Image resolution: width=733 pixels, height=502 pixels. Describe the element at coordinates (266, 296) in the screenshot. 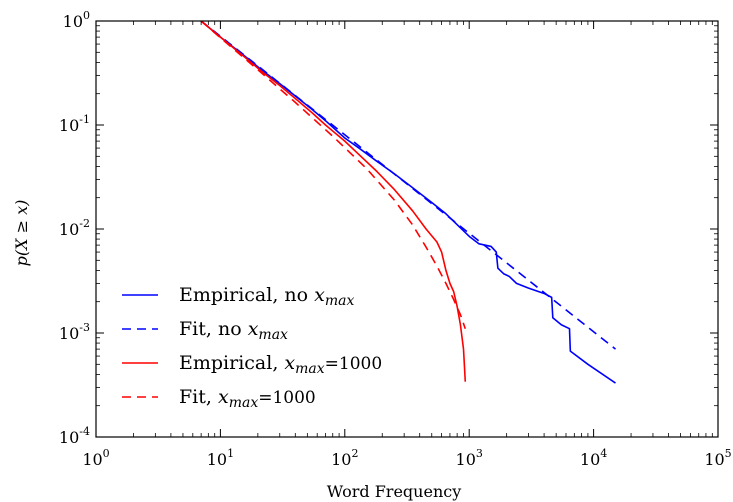

I see `legend-label-0: Empirical, no xmax` at that location.